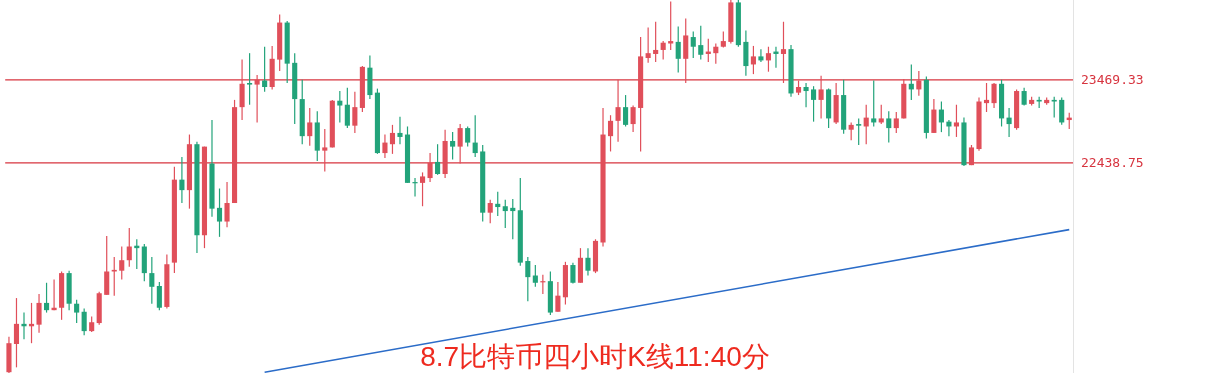  Describe the element at coordinates (1112, 163) in the screenshot. I see `y-tick-label: 22438.75` at that location.